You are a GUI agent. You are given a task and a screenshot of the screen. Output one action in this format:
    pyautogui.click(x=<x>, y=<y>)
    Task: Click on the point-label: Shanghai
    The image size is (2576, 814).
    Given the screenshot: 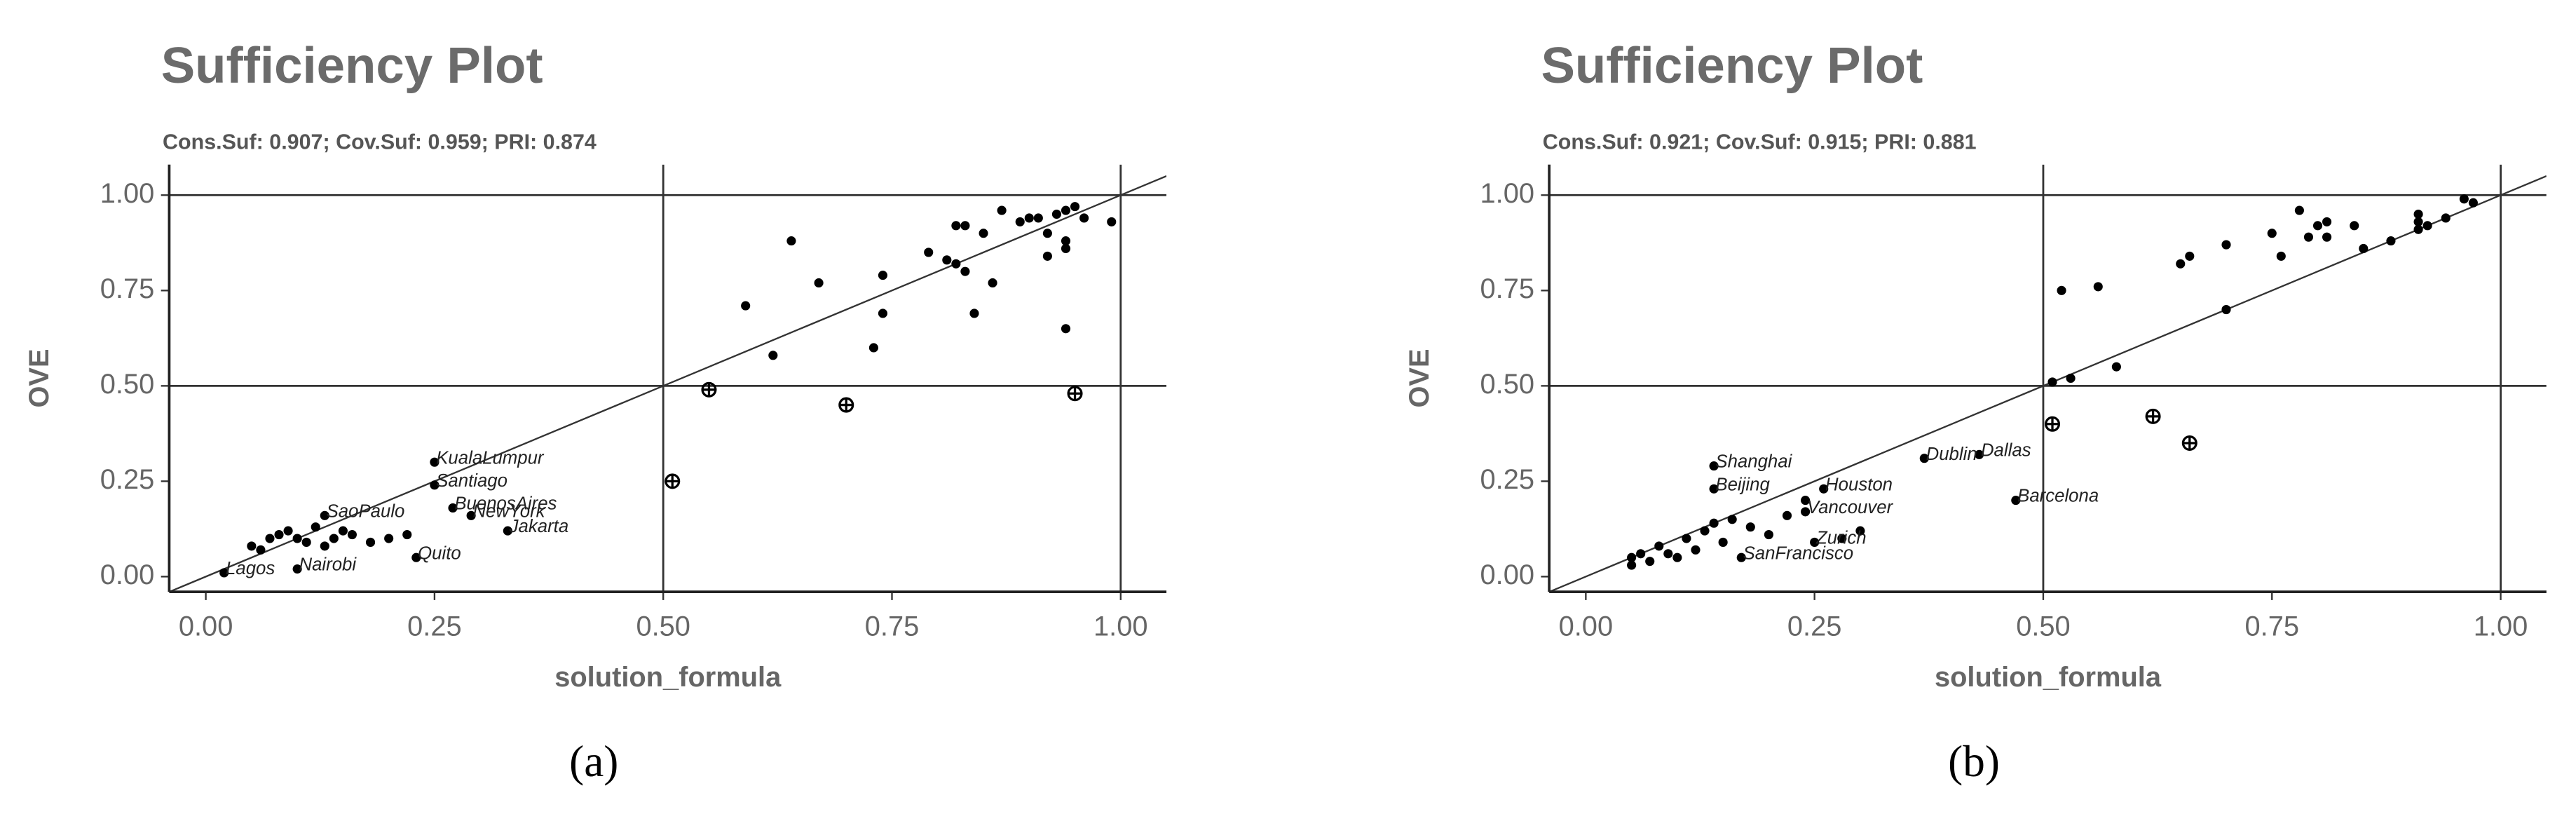 What is the action you would take?
    pyautogui.click(x=1754, y=462)
    